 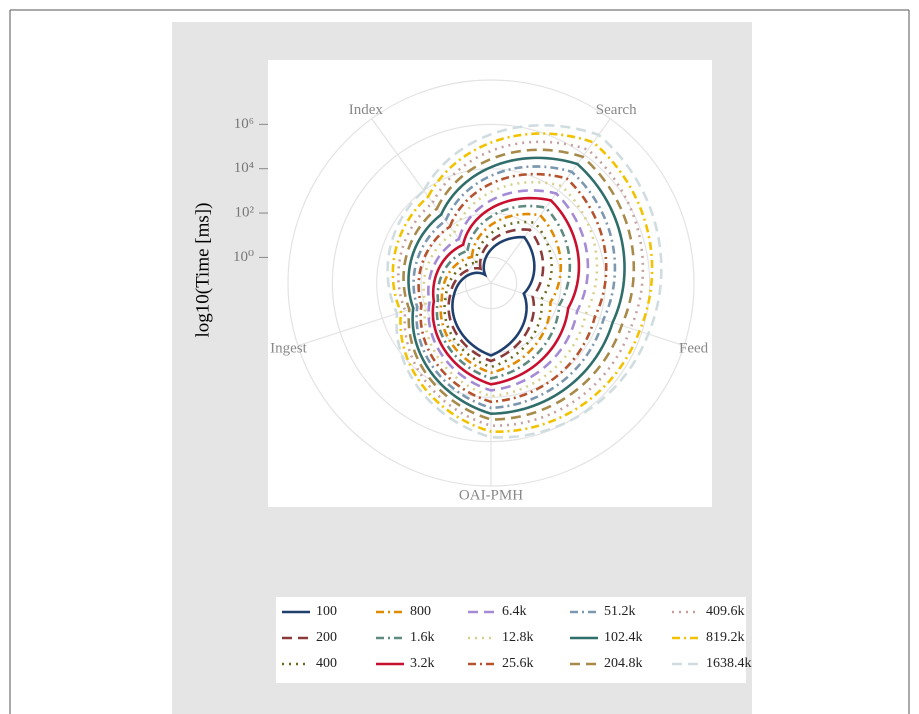 What do you see at coordinates (245, 212) in the screenshot?
I see `y-tick-label: 10²` at bounding box center [245, 212].